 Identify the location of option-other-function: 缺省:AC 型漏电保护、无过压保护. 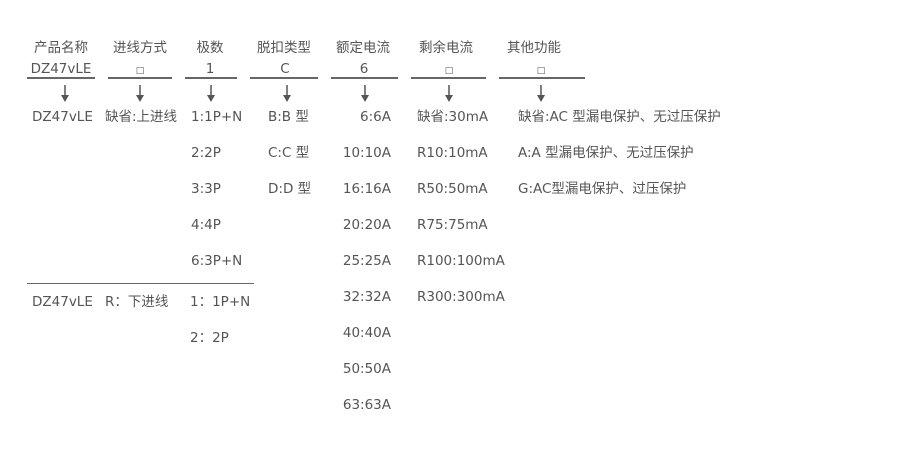
(619, 117).